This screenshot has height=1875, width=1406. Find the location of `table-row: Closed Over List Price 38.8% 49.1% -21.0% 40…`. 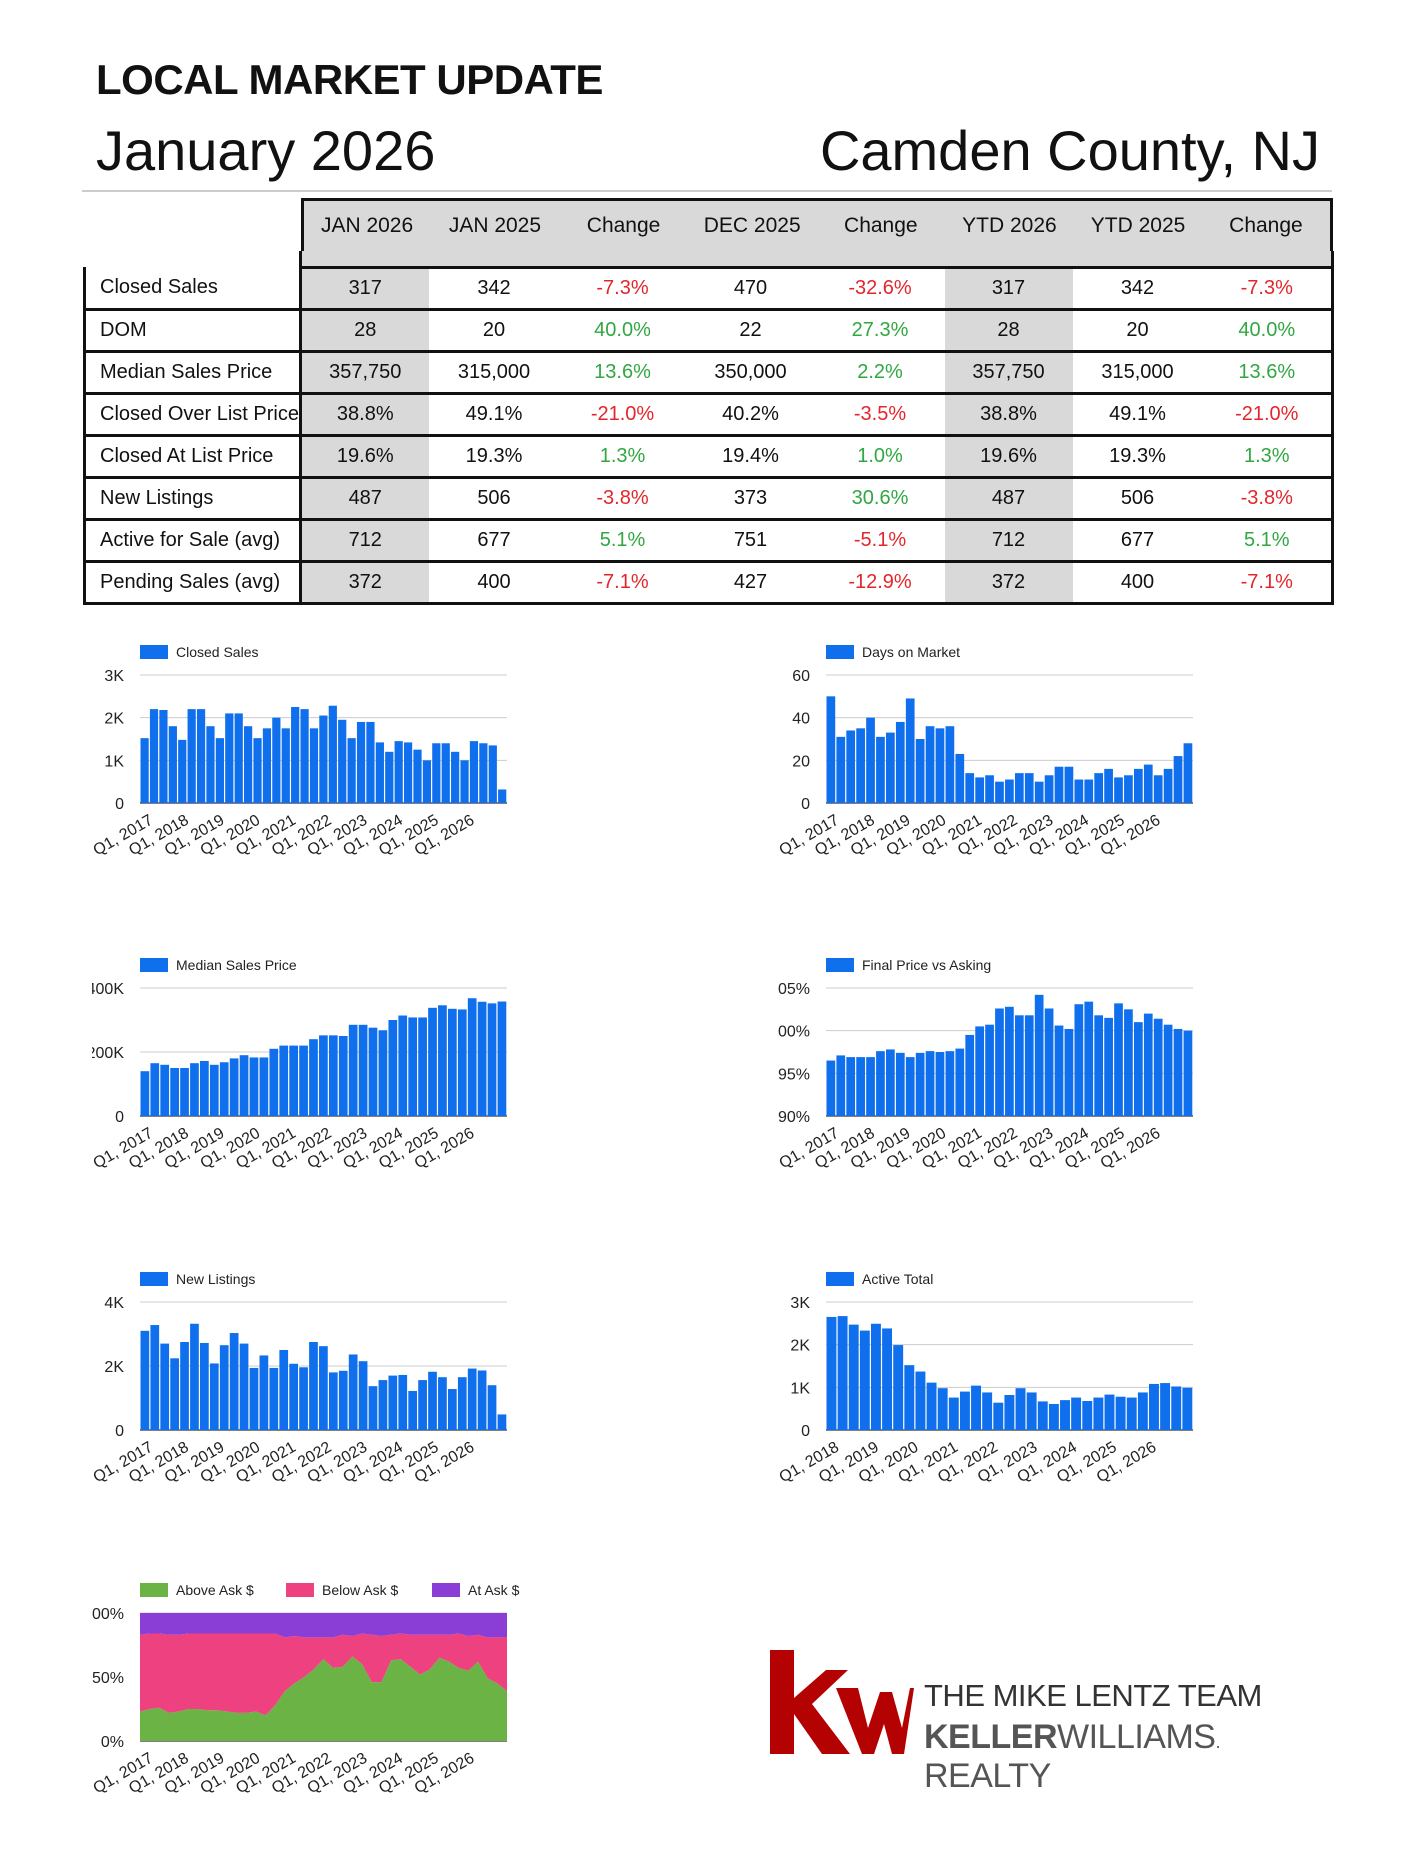

table-row: Closed Over List Price 38.8% 49.1% -21.0% 40… is located at coordinates (708, 415).